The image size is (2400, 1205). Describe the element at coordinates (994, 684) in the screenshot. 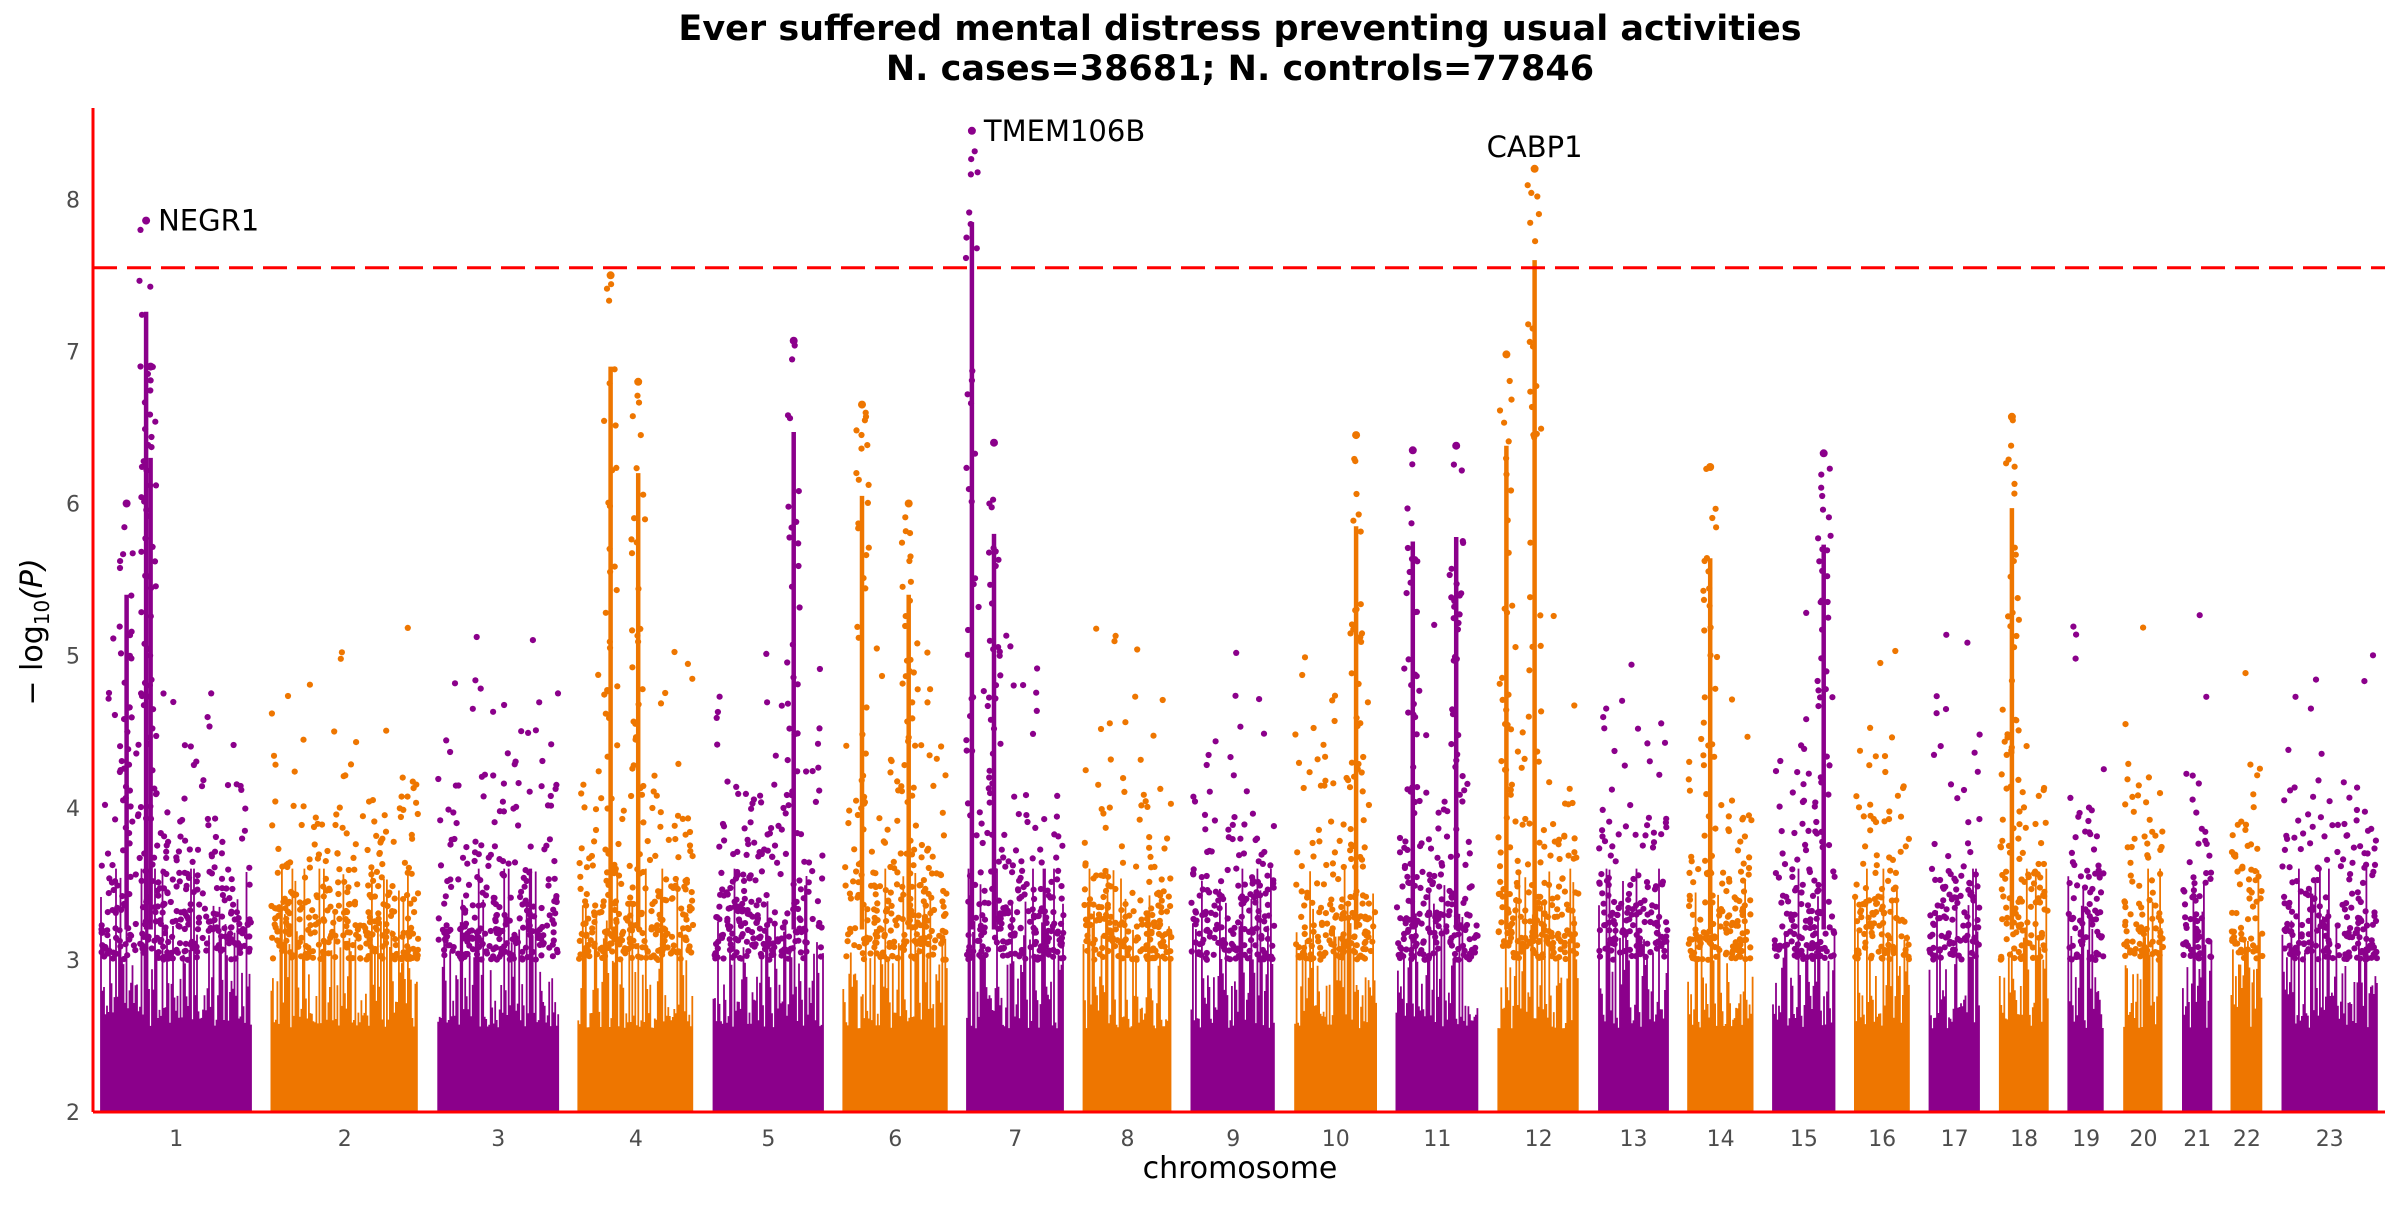

I see `peak-chr7` at that location.